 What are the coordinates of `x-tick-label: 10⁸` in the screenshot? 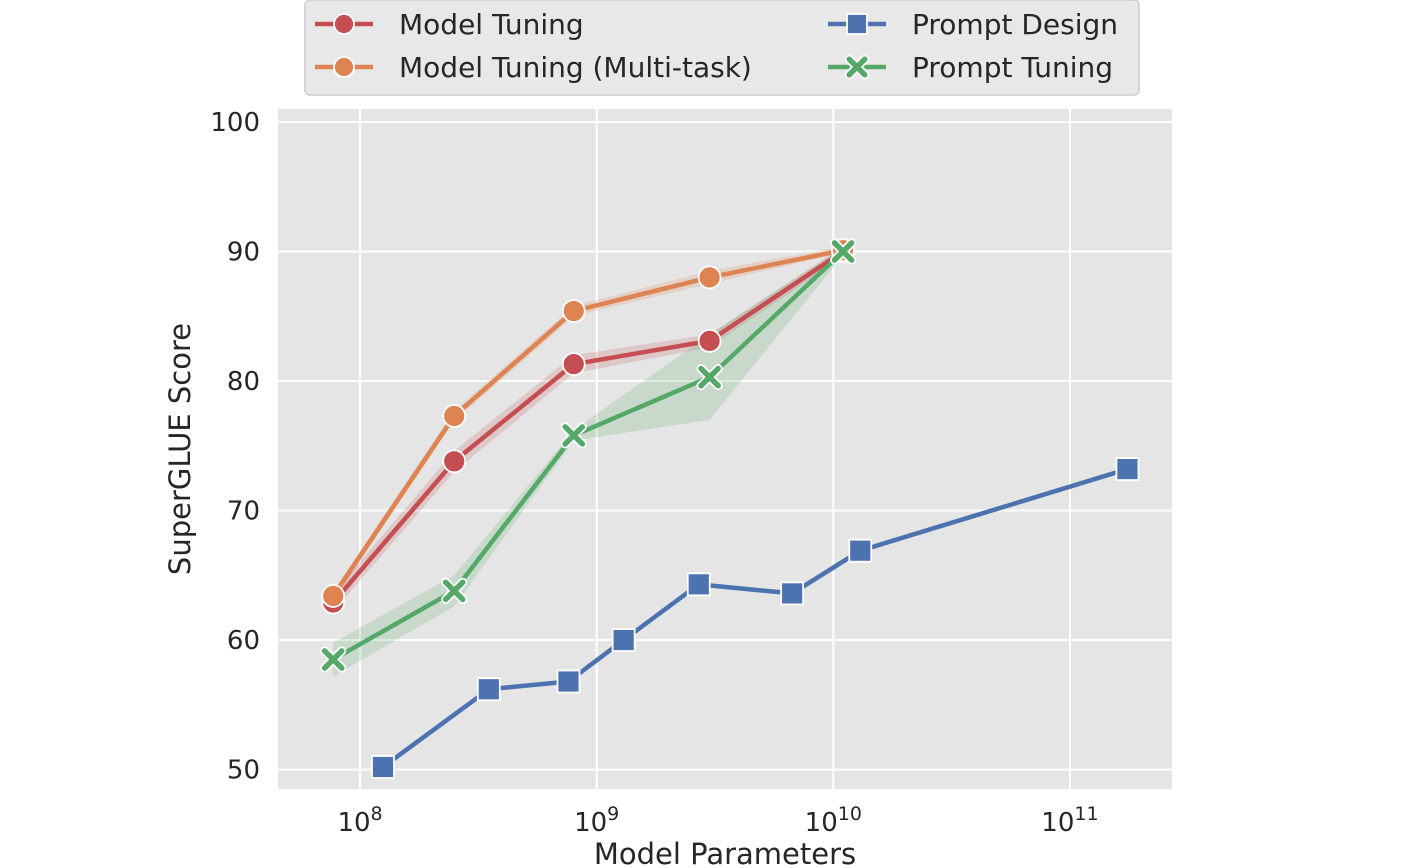 It's located at (359, 820).